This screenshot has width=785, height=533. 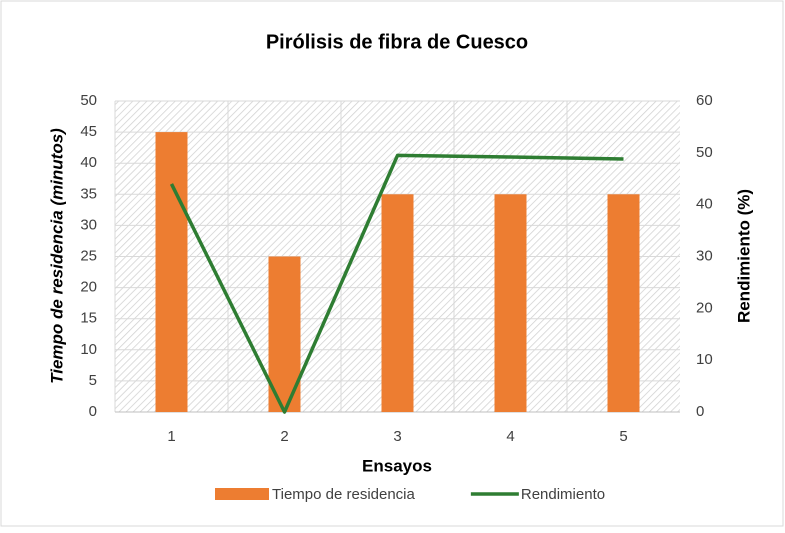 I want to click on chart-title: Pirólisis de fibra de Cuesco, so click(x=397, y=42).